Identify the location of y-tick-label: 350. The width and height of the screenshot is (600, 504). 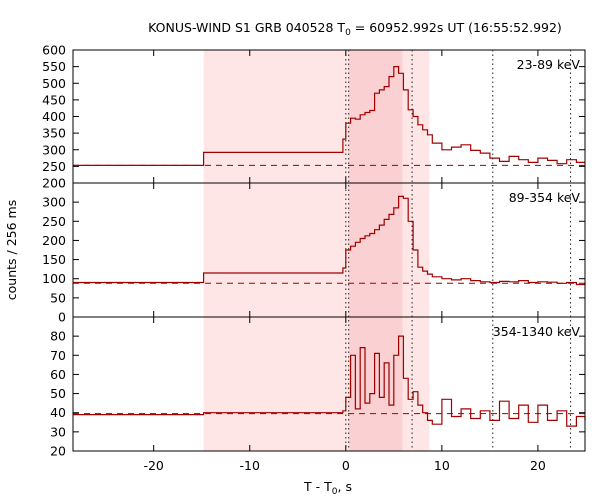
(54, 133).